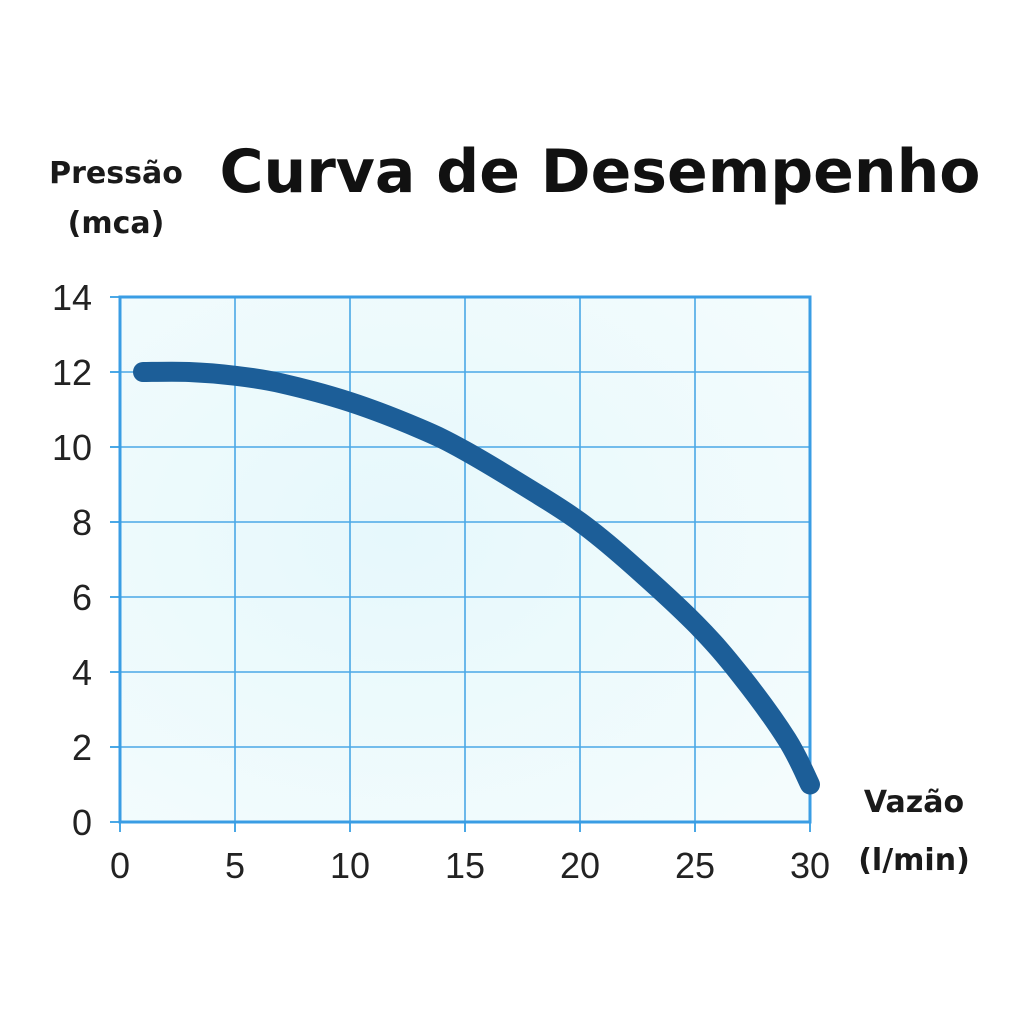  What do you see at coordinates (72, 447) in the screenshot?
I see `y-tick-label-10: 10` at bounding box center [72, 447].